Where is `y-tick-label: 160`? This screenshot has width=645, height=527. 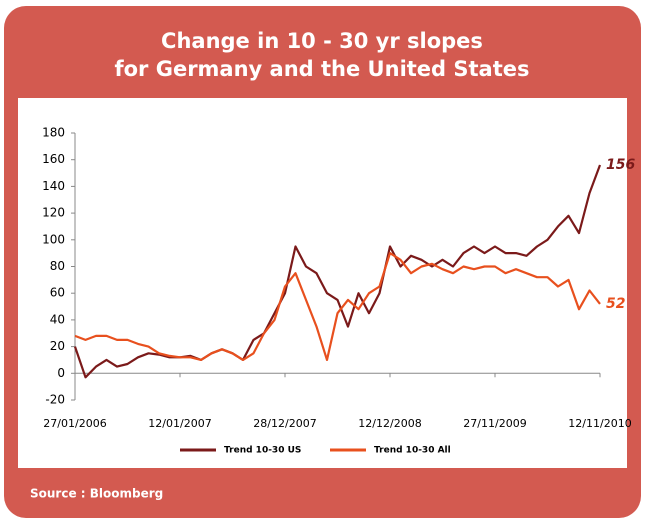 y-tick-label: 160 is located at coordinates (53, 159).